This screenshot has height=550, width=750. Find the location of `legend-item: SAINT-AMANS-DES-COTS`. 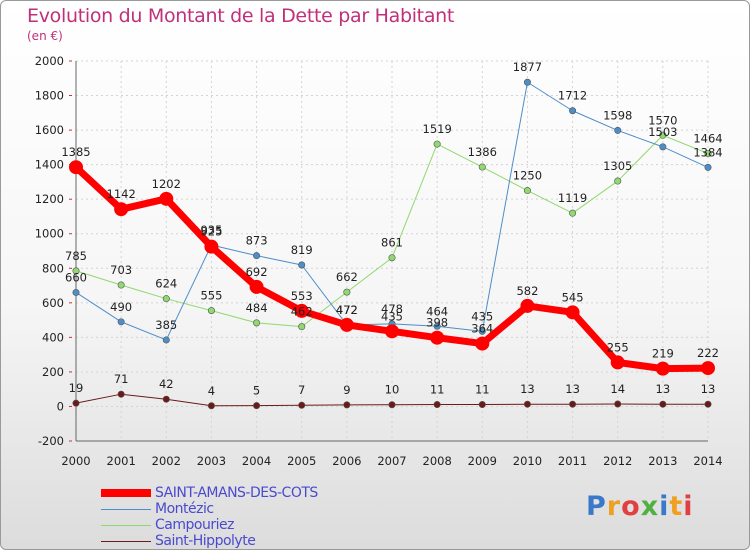

legend-item: SAINT-AMANS-DES-COTS is located at coordinates (209, 493).